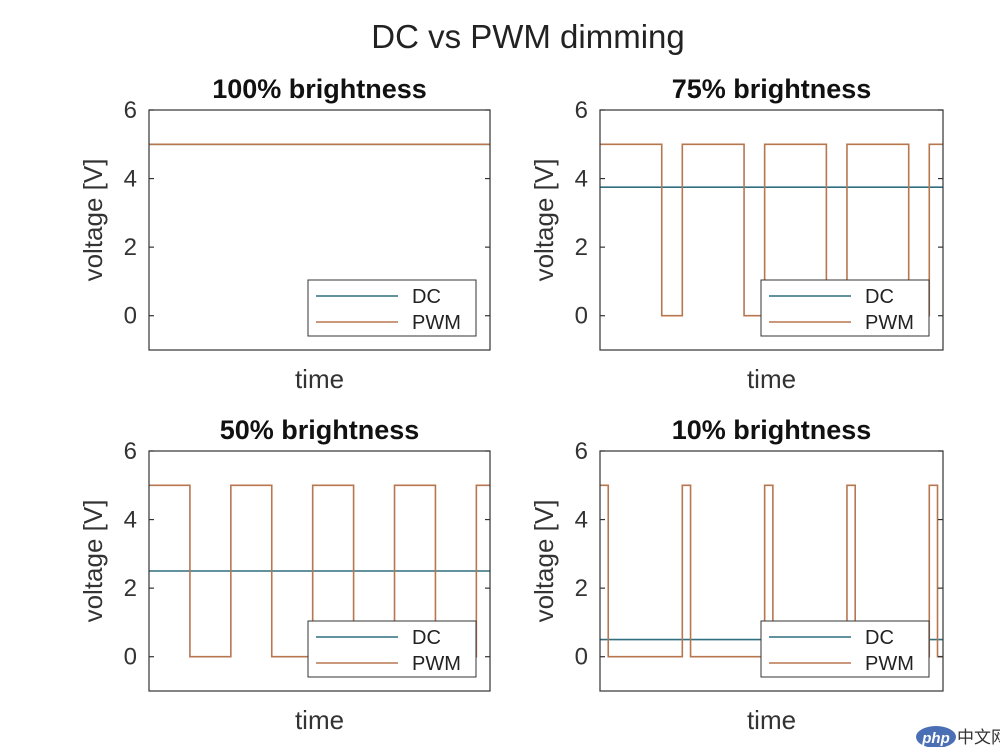 This screenshot has width=1000, height=747. I want to click on watermark: php 中文网, so click(958, 736).